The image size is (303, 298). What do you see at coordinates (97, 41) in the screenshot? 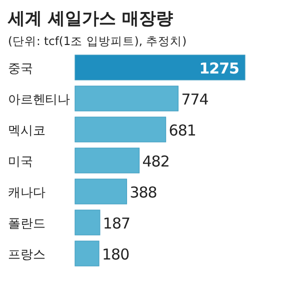
I see `chart-subtitle: (단위: tcf(1조 입방피트), 추정치)` at bounding box center [97, 41].